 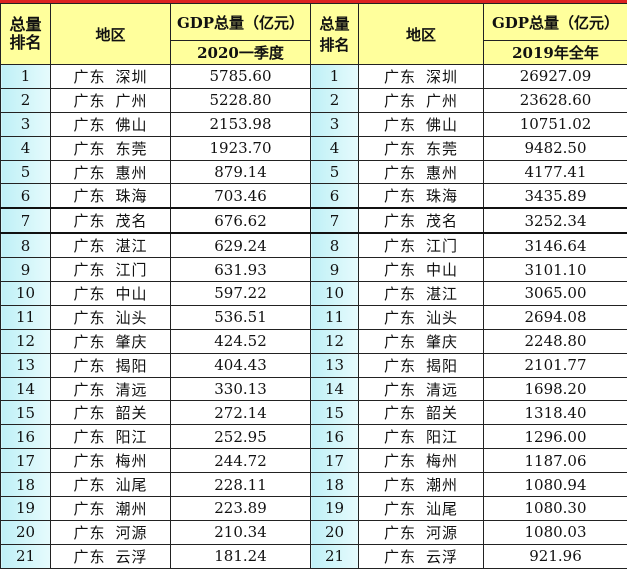 I want to click on left-gdp-cell: 244.72, so click(x=240, y=461).